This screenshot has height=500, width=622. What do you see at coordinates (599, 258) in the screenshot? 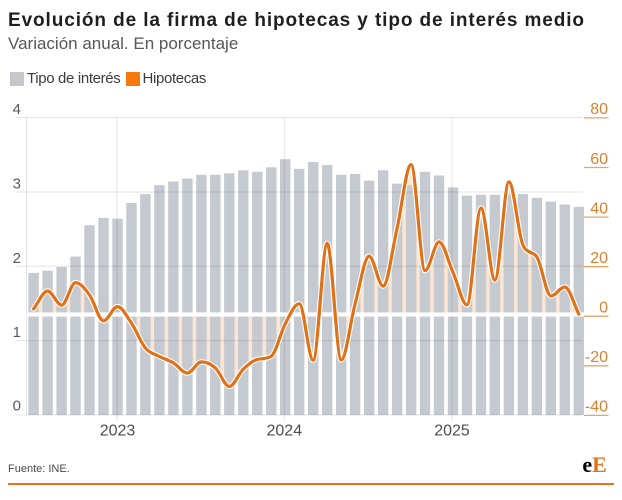
I see `svg-text: 20` at bounding box center [599, 258].